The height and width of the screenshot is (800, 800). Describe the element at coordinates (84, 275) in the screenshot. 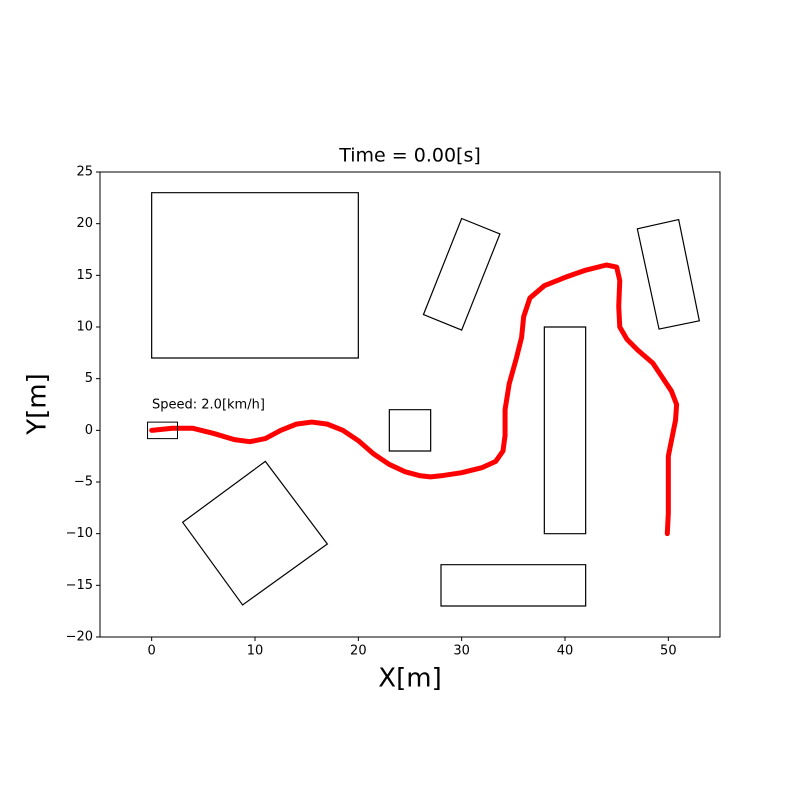

I see `y-tick-label: 15` at that location.